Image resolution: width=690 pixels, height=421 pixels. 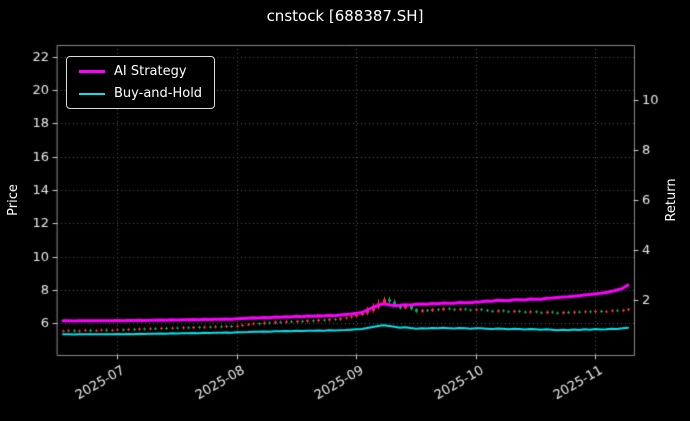 I want to click on y-axis-label-return: Return, so click(x=671, y=200).